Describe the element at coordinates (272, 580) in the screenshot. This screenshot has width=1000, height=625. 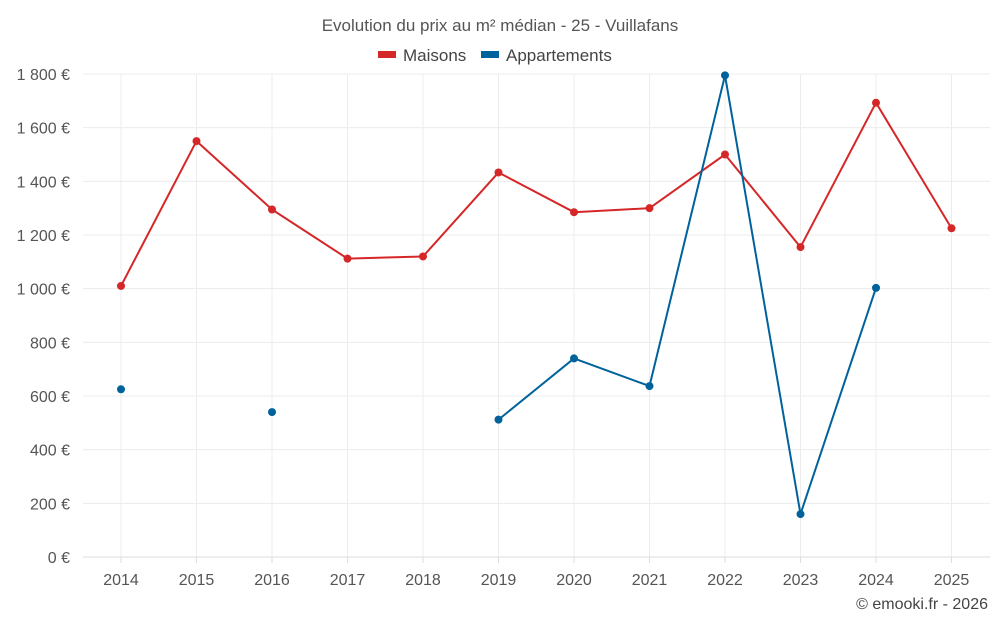
I see `x-tick-label: 2016` at that location.